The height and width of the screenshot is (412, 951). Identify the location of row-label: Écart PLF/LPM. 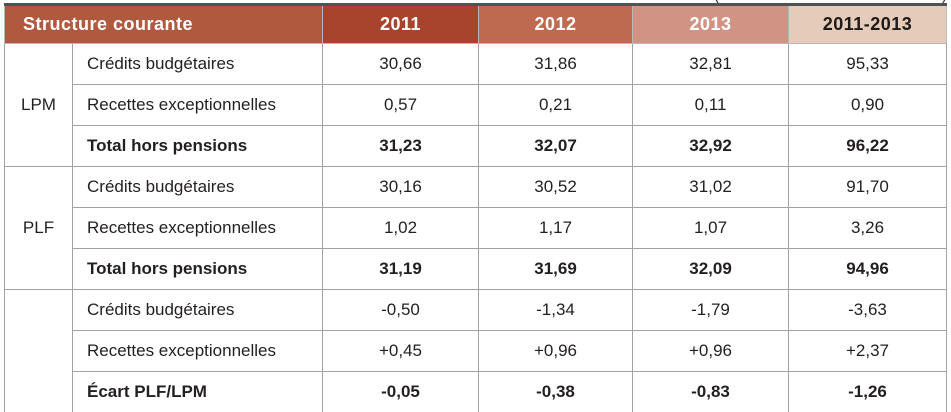
(197, 391).